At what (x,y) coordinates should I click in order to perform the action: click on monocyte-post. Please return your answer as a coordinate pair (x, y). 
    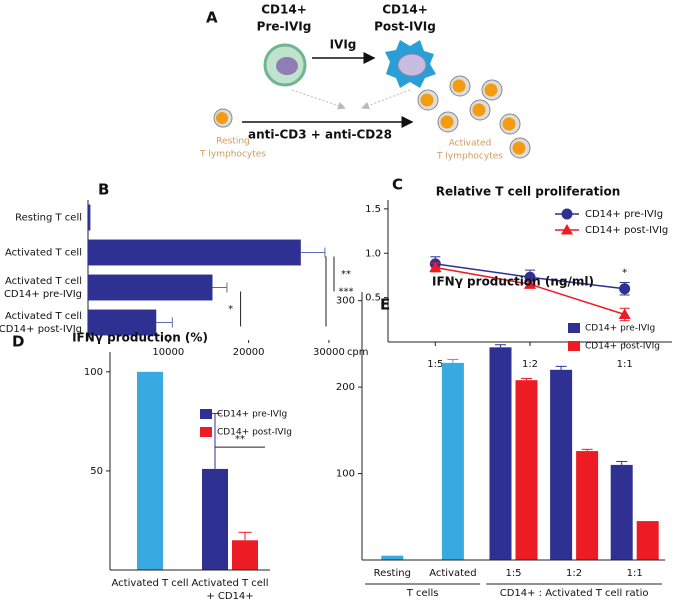
    Looking at the image, I should click on (410, 64).